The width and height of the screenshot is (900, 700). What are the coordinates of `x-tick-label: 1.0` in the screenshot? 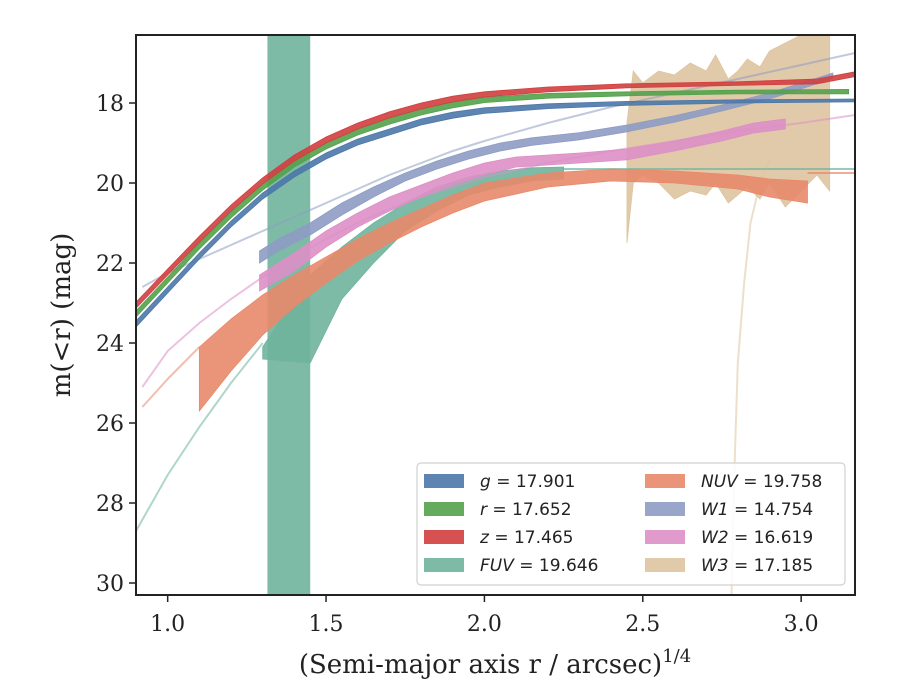 It's located at (167, 624).